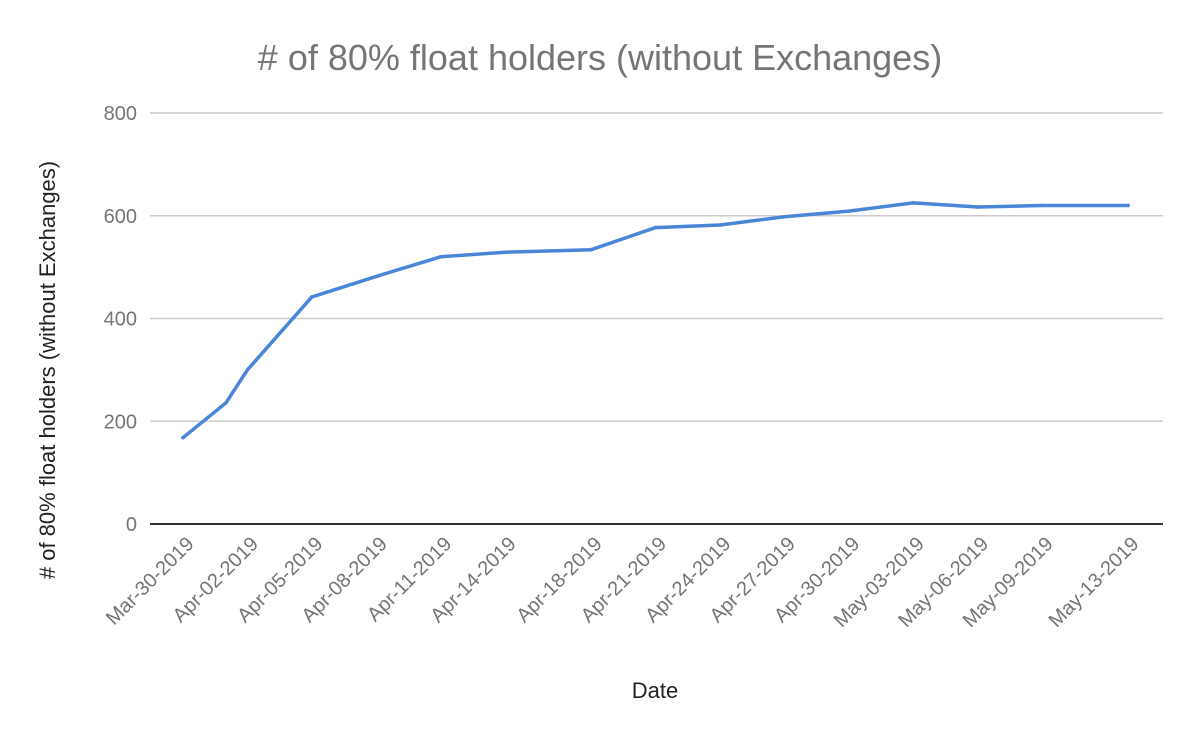 The image size is (1200, 742). Describe the element at coordinates (1094, 582) in the screenshot. I see `x-tick-label: May-13-2019` at that location.